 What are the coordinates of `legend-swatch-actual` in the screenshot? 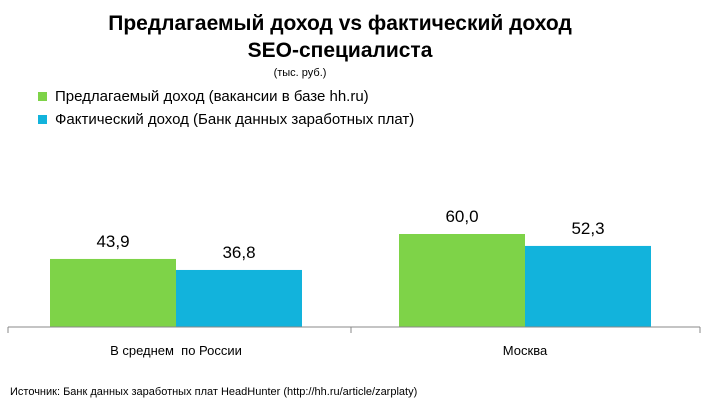 It's located at (42, 119).